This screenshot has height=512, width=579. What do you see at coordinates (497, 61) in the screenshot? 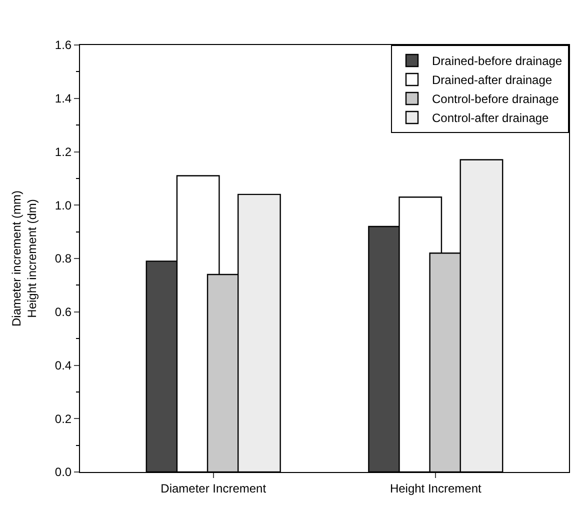
I see `legend-label: Drained-before drainage` at bounding box center [497, 61].